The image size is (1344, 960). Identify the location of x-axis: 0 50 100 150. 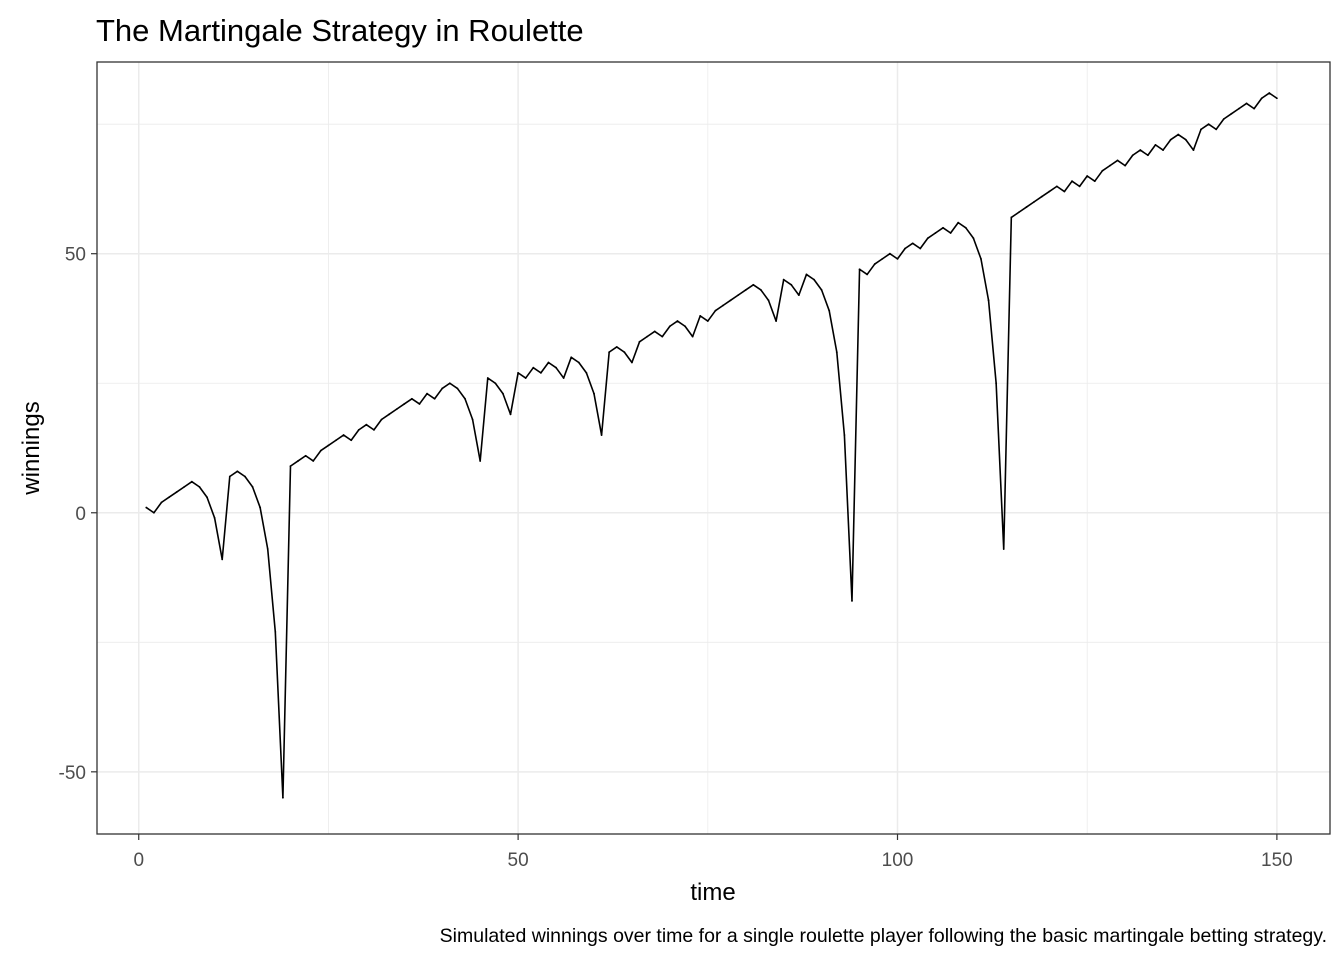
(713, 852).